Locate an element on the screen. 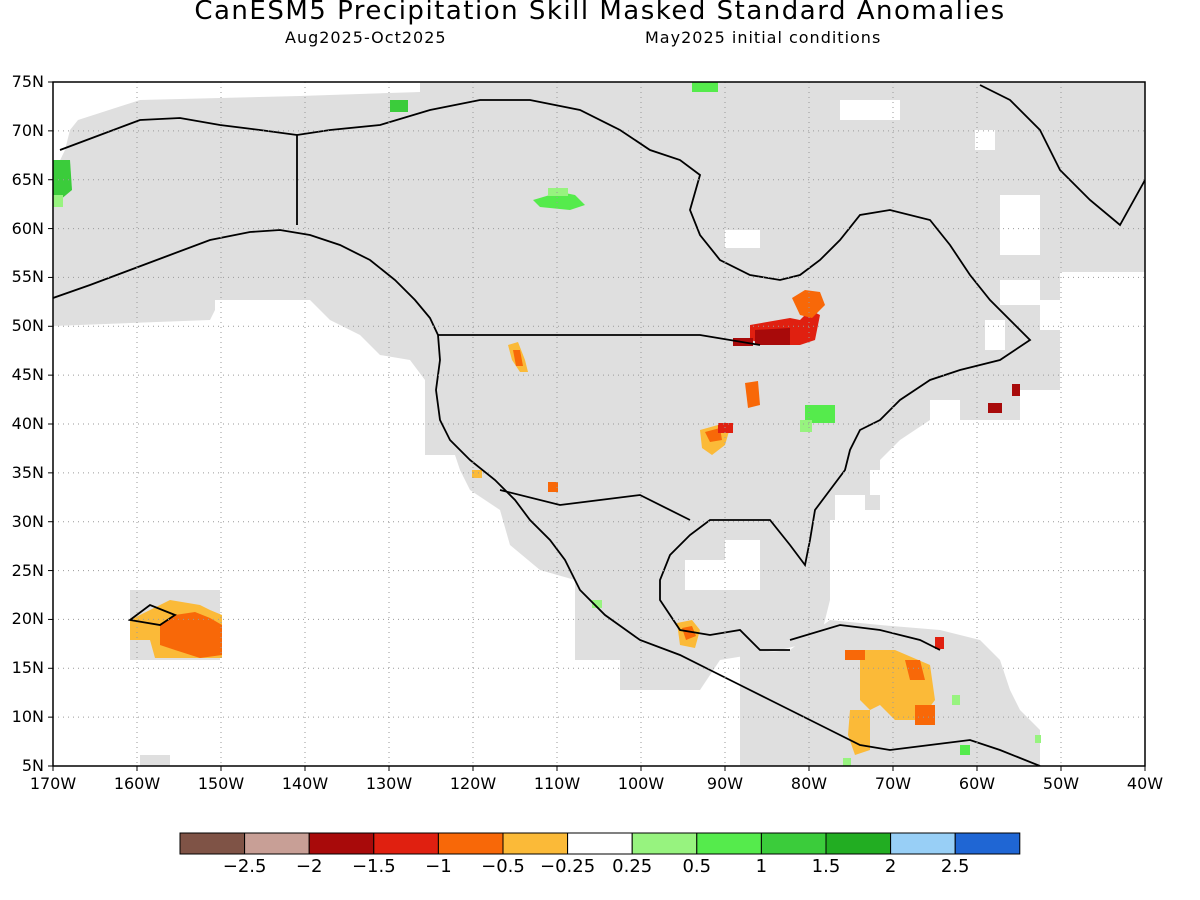 This screenshot has width=1200, height=900. lat-label: 60N is located at coordinates (27, 228).